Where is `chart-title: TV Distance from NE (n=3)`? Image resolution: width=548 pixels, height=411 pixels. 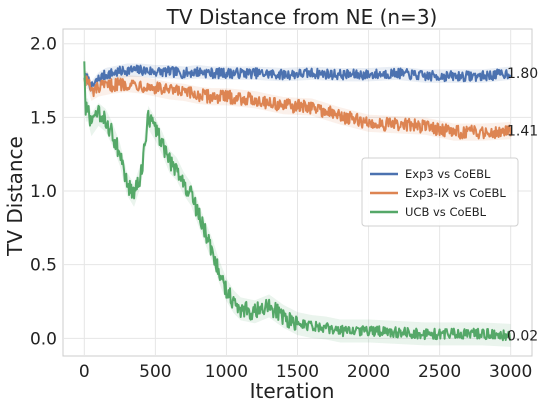 chart-title: TV Distance from NE (n=3) is located at coordinates (302, 17).